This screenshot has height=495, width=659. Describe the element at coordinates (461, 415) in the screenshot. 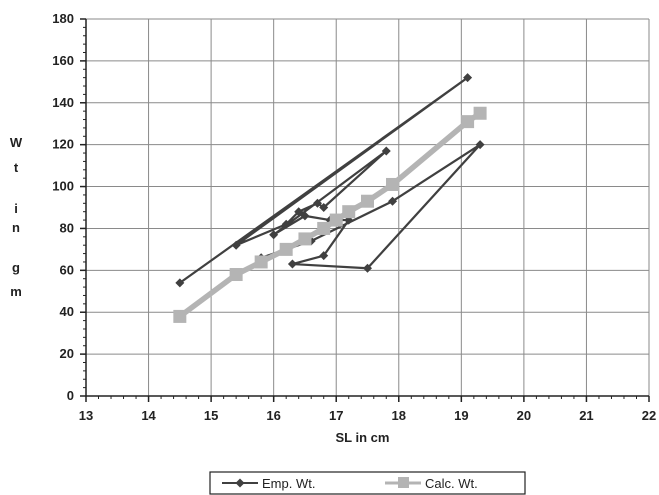

I see `x-tick-label: 19` at that location.